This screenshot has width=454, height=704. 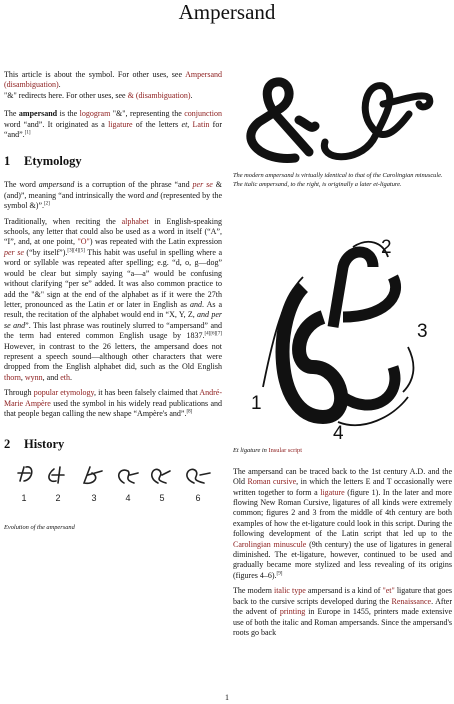 What do you see at coordinates (253, 591) in the screenshot?
I see `text-run: The modern` at bounding box center [253, 591].